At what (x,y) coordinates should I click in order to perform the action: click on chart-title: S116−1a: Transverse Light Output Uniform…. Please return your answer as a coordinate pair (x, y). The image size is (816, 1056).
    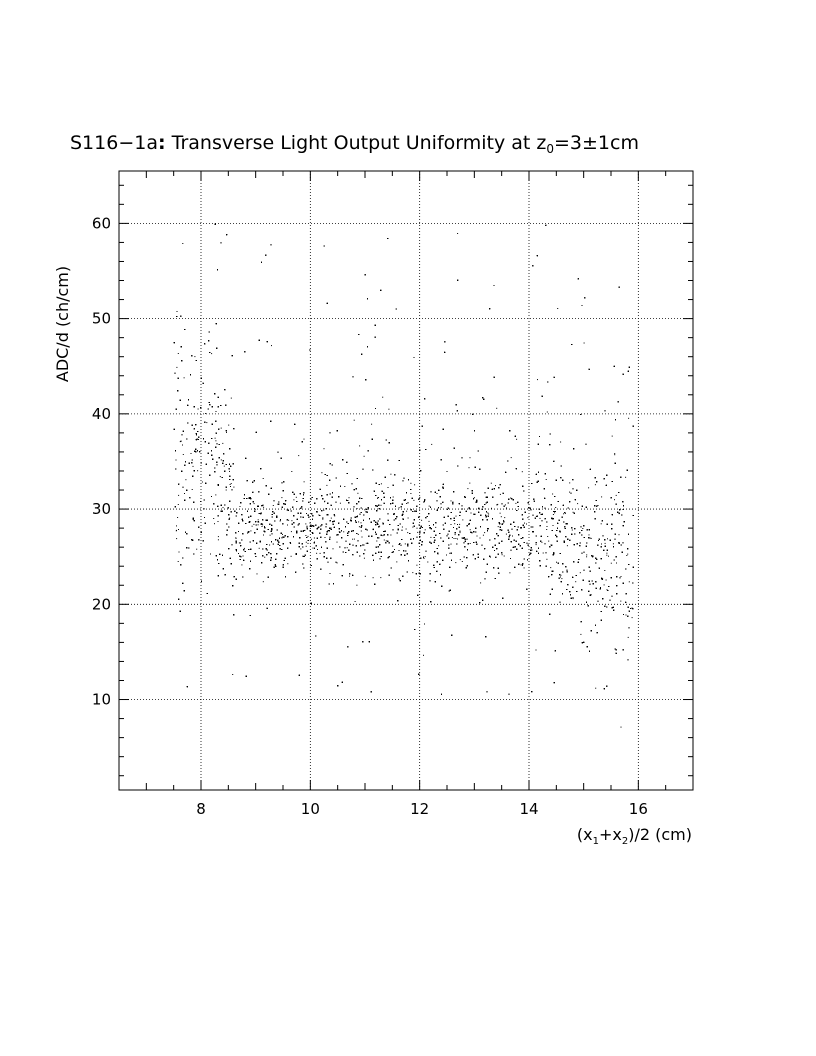
    Looking at the image, I should click on (354, 144).